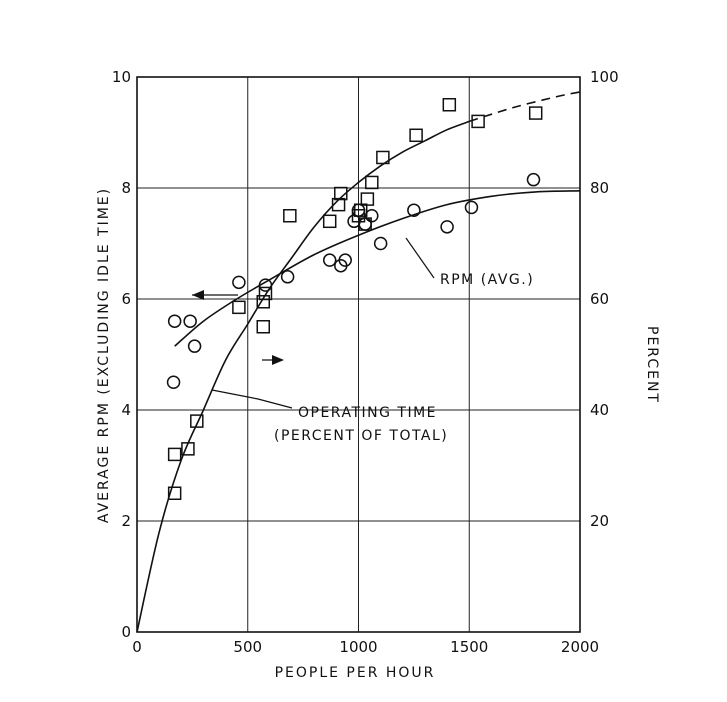 The height and width of the screenshot is (702, 727). I want to click on arrow-left-head, so click(198, 295).